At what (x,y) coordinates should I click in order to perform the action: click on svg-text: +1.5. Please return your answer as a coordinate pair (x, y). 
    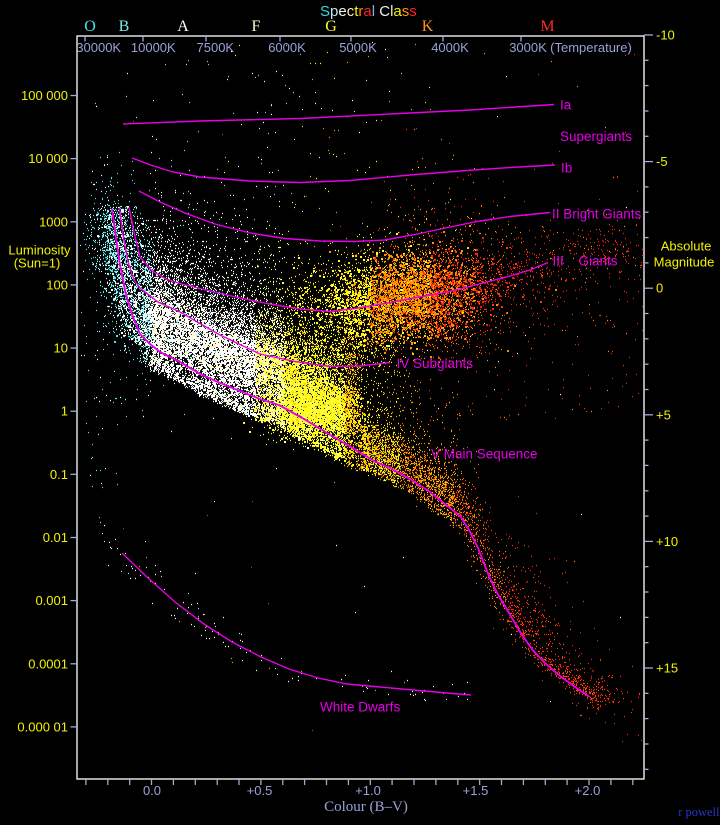
    Looking at the image, I should click on (476, 790).